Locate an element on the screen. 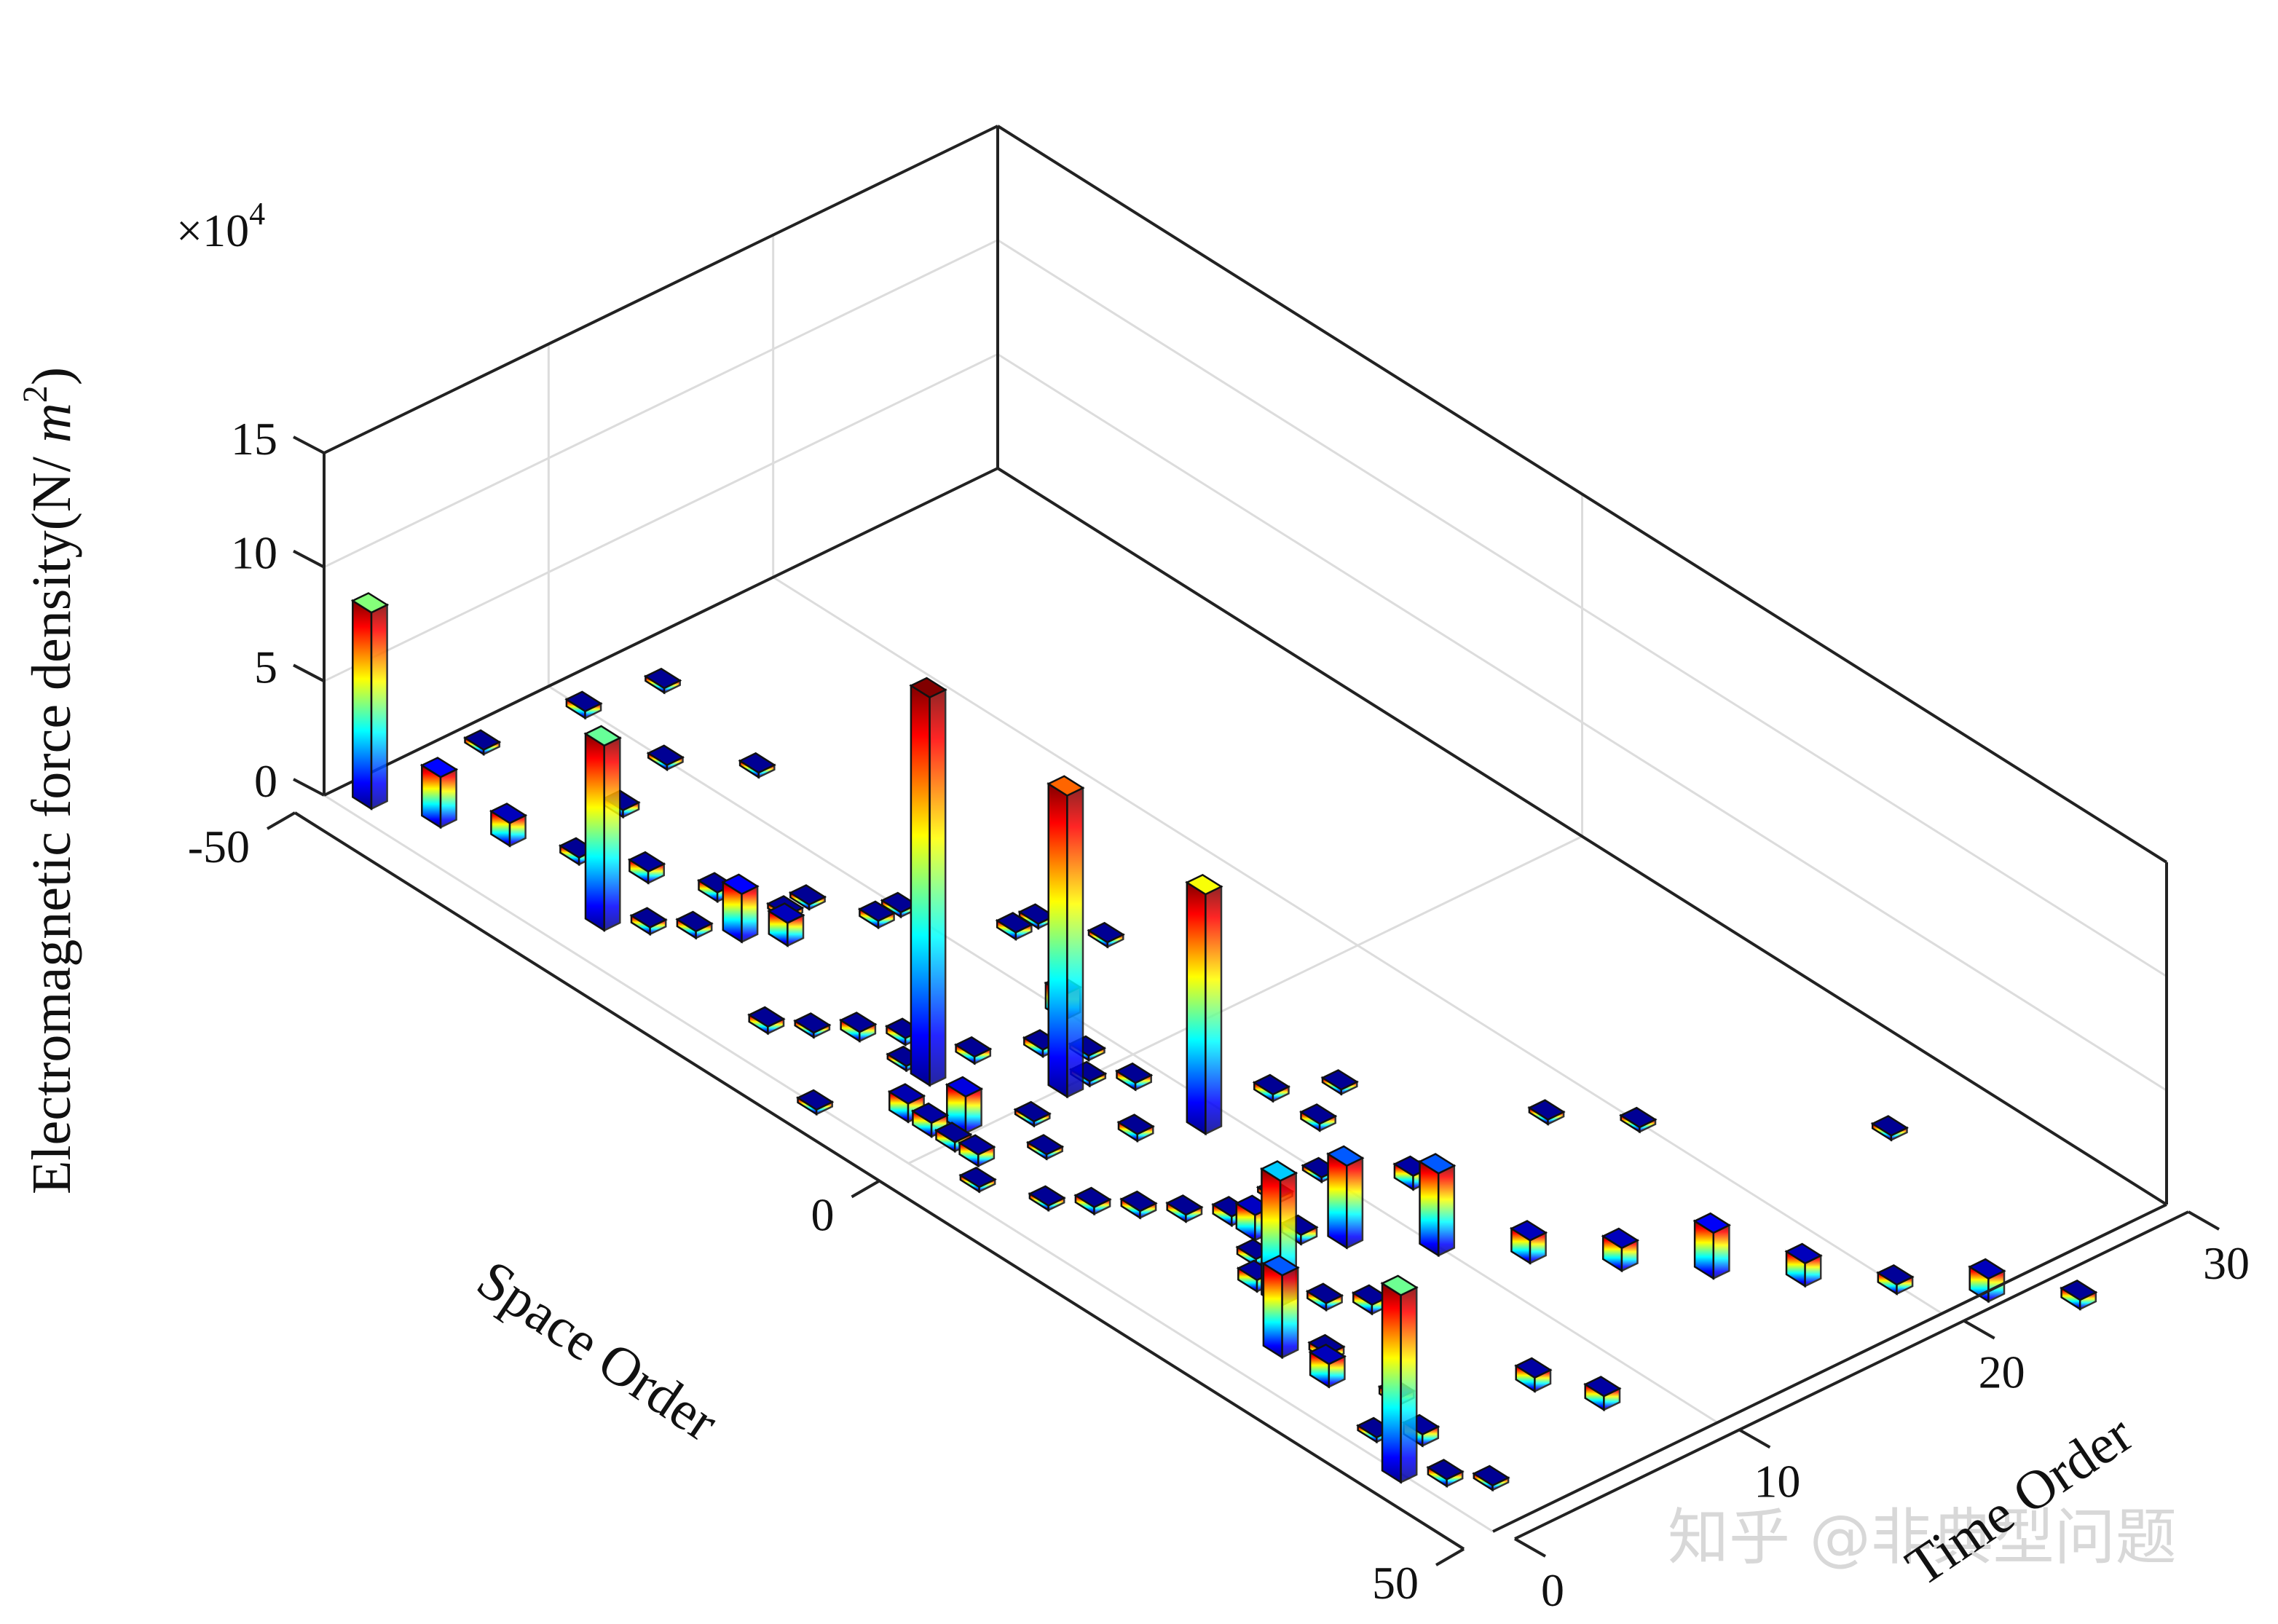 The width and height of the screenshot is (2278, 1624). z-tick-label: 5 is located at coordinates (265, 667).